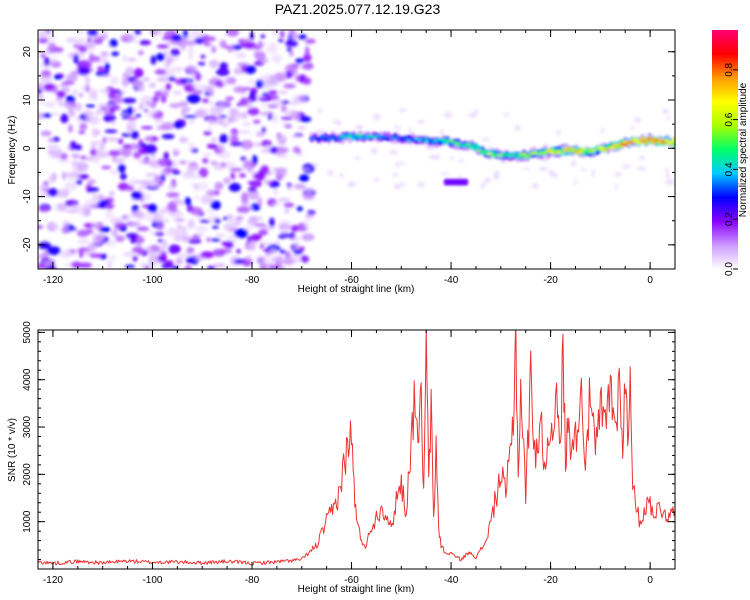 The width and height of the screenshot is (750, 600). Describe the element at coordinates (27, 426) in the screenshot. I see `y-tick-label: 3000` at that location.